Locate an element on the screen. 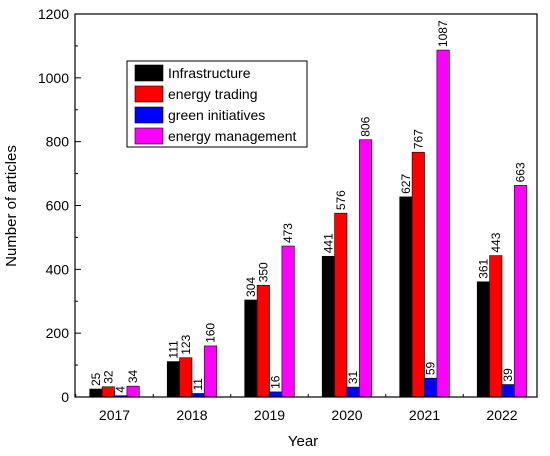 The height and width of the screenshot is (456, 550). data-label-green-initiatives-2017: 4 is located at coordinates (121, 389).